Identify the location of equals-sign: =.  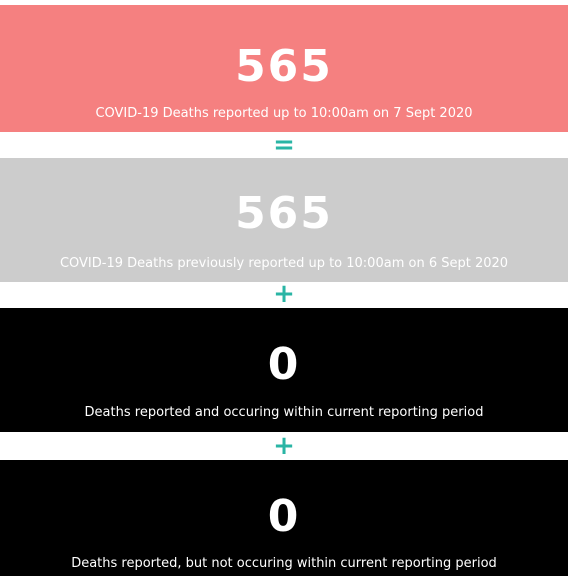
(284, 145).